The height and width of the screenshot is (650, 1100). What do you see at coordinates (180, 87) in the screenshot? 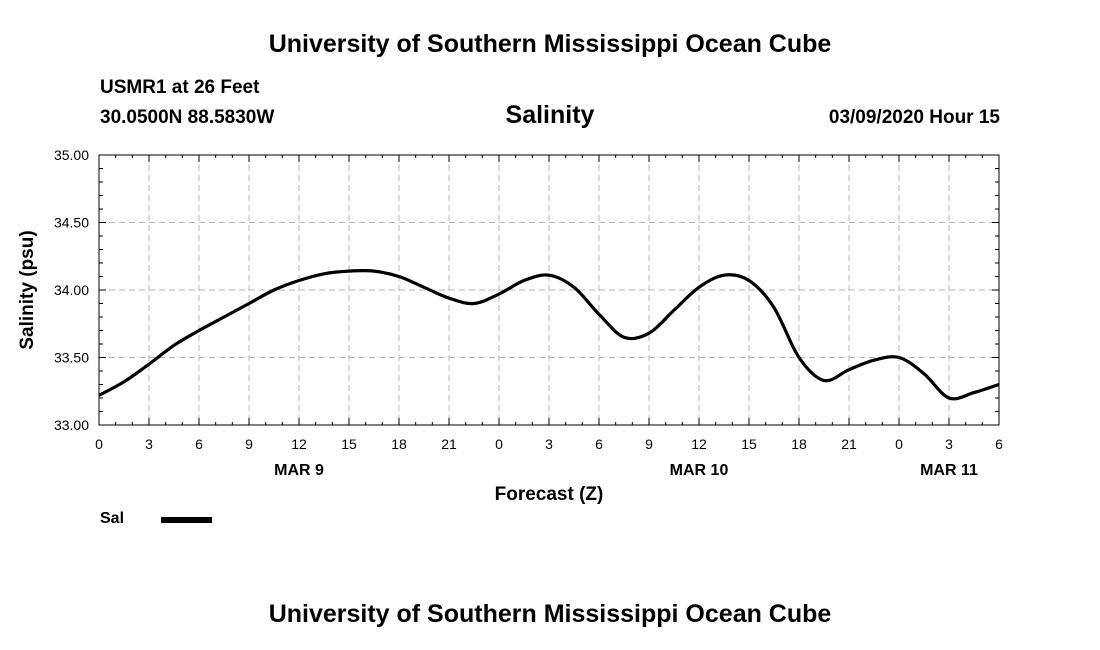
I see `station-label: USMR1 at 26 Feet` at bounding box center [180, 87].